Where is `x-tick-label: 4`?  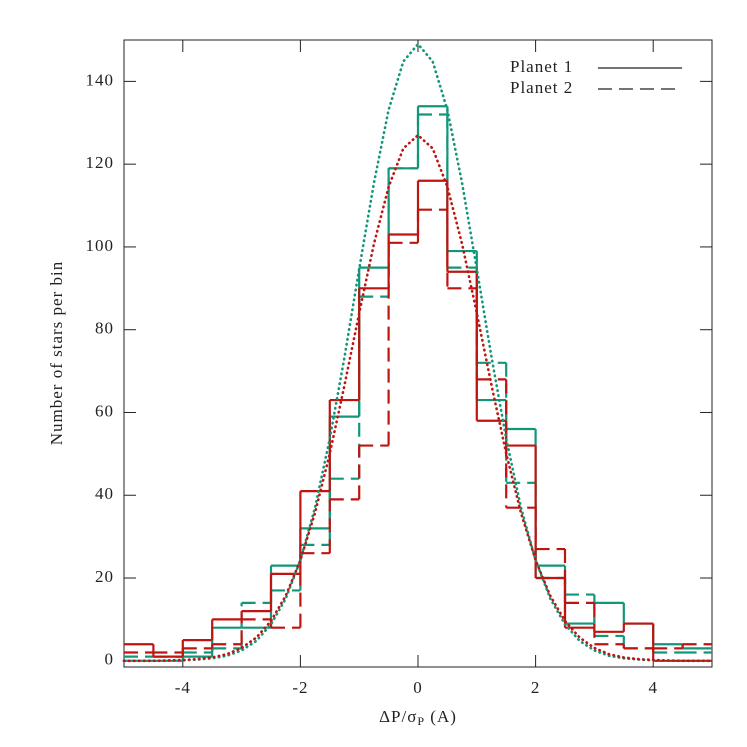
x-tick-label: 4 is located at coordinates (653, 687).